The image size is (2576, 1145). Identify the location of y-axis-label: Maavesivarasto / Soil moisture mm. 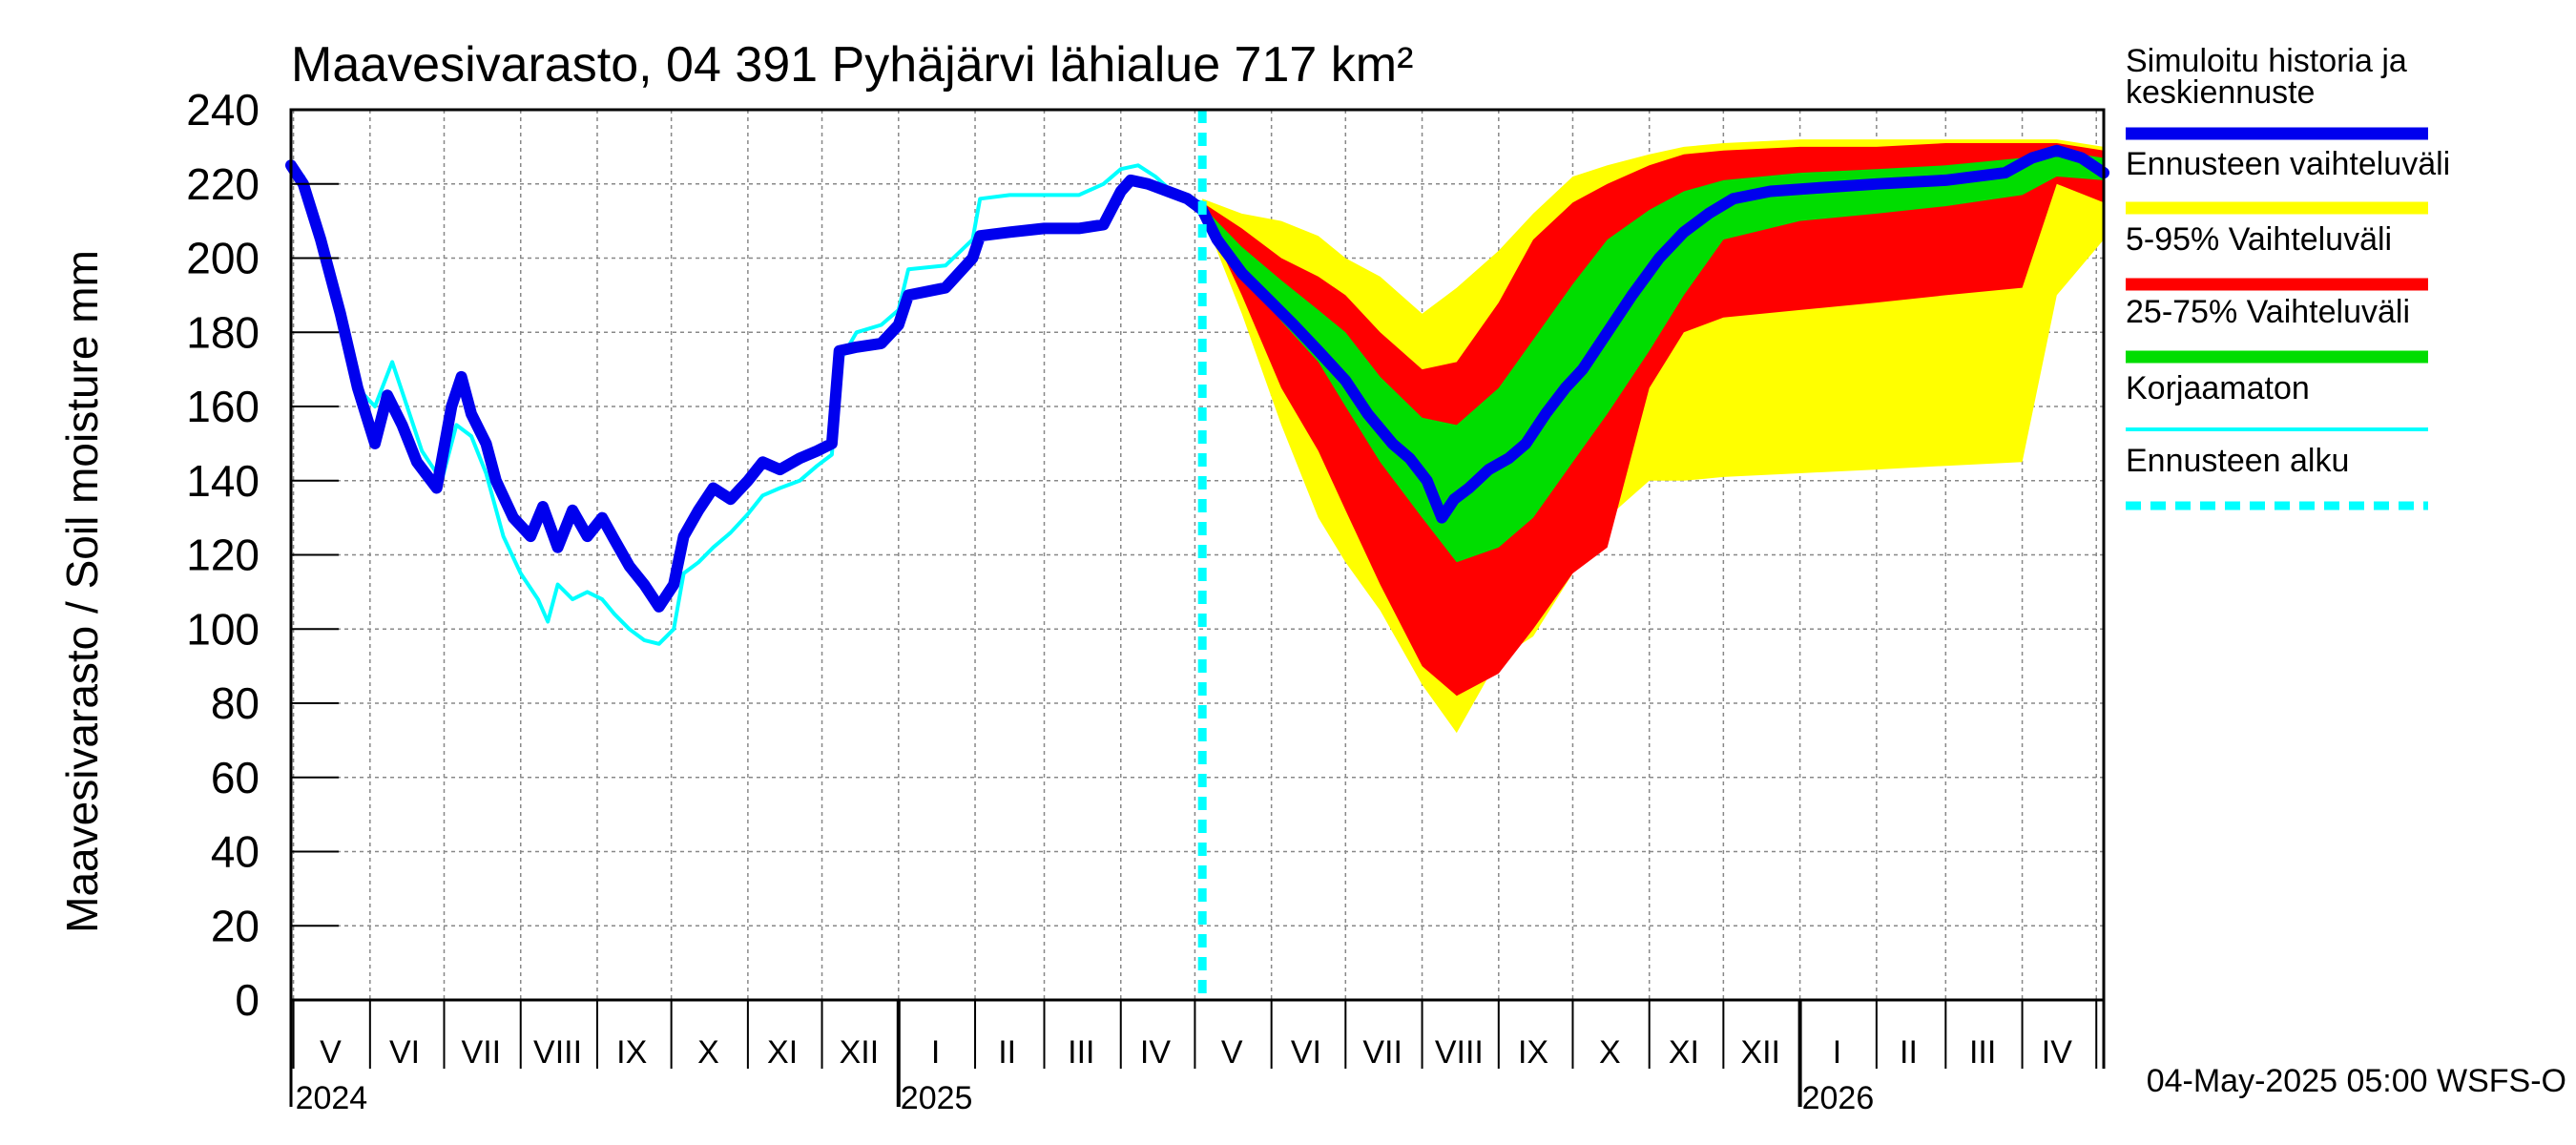
(82, 591).